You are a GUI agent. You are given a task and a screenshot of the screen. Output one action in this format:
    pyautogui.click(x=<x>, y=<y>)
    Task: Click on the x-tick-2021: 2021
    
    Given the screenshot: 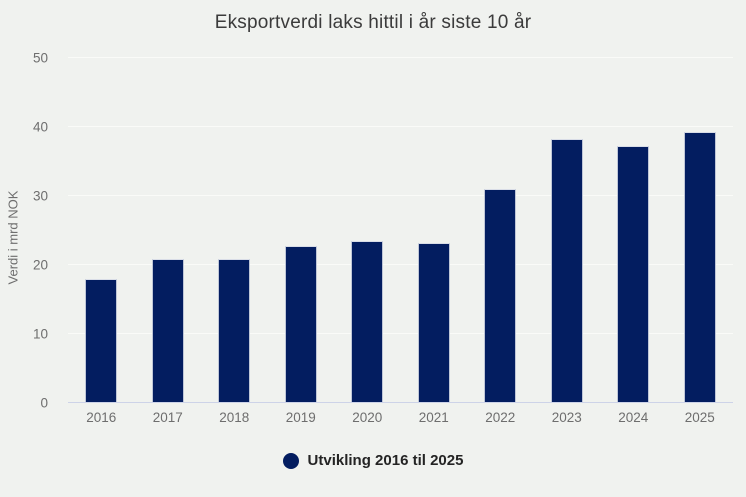 What is the action you would take?
    pyautogui.click(x=433, y=417)
    